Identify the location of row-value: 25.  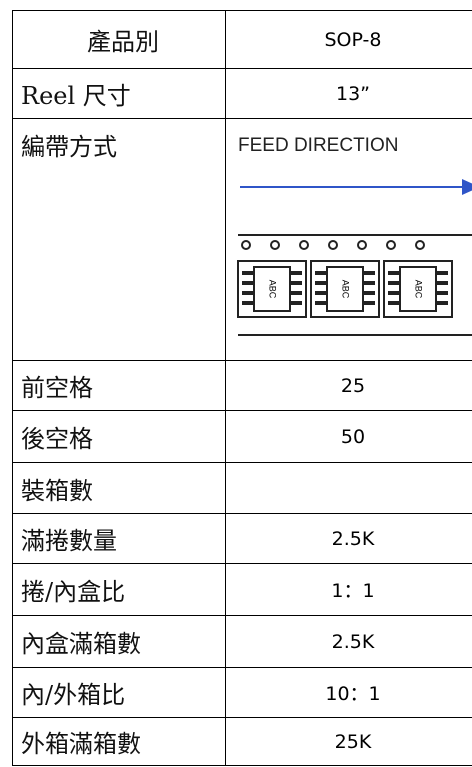
(348, 385).